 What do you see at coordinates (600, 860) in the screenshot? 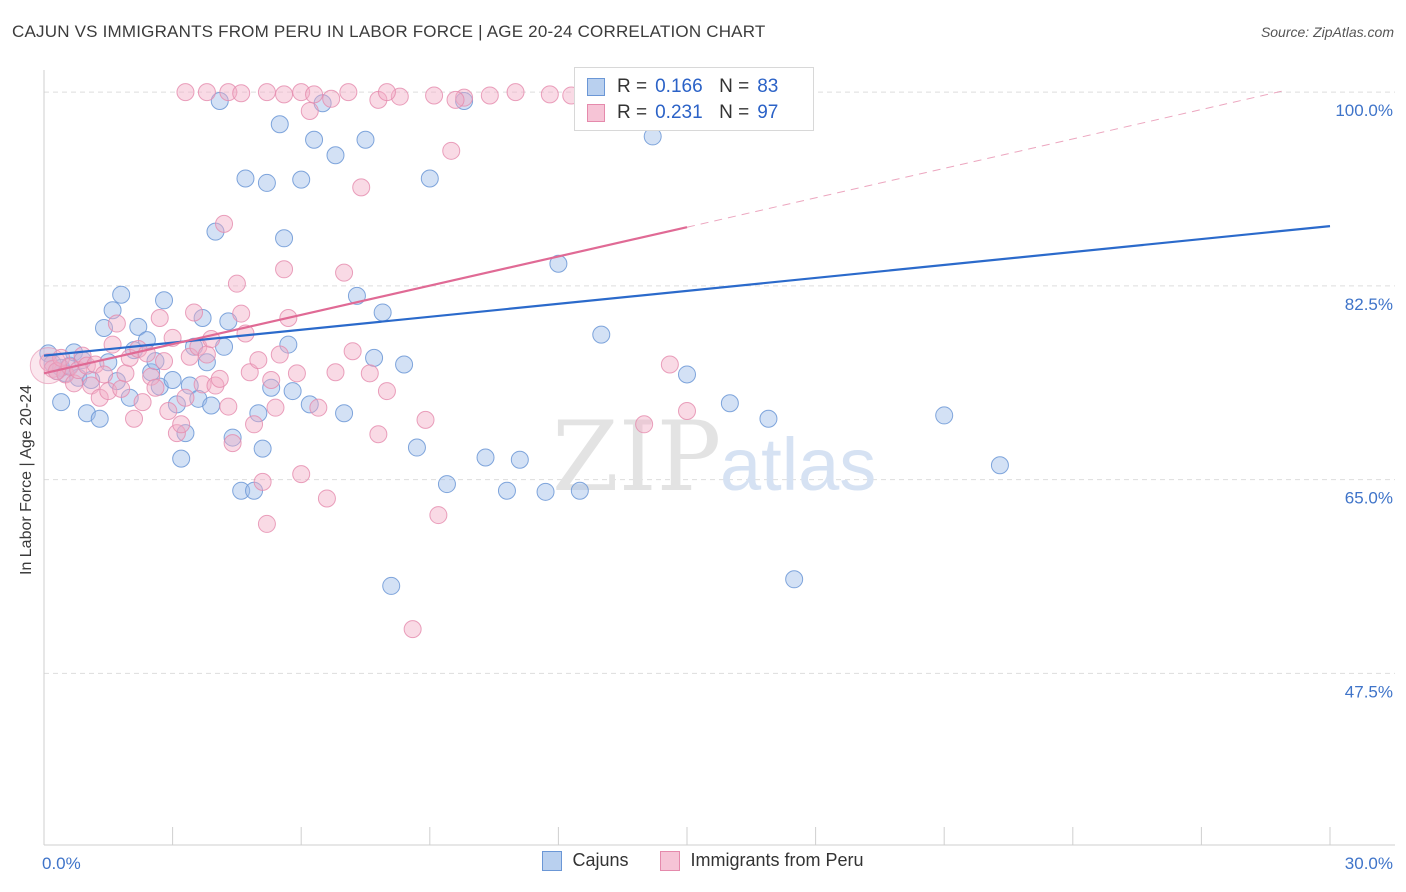
I see `legend-label-cajuns: Cajuns` at bounding box center [600, 860].